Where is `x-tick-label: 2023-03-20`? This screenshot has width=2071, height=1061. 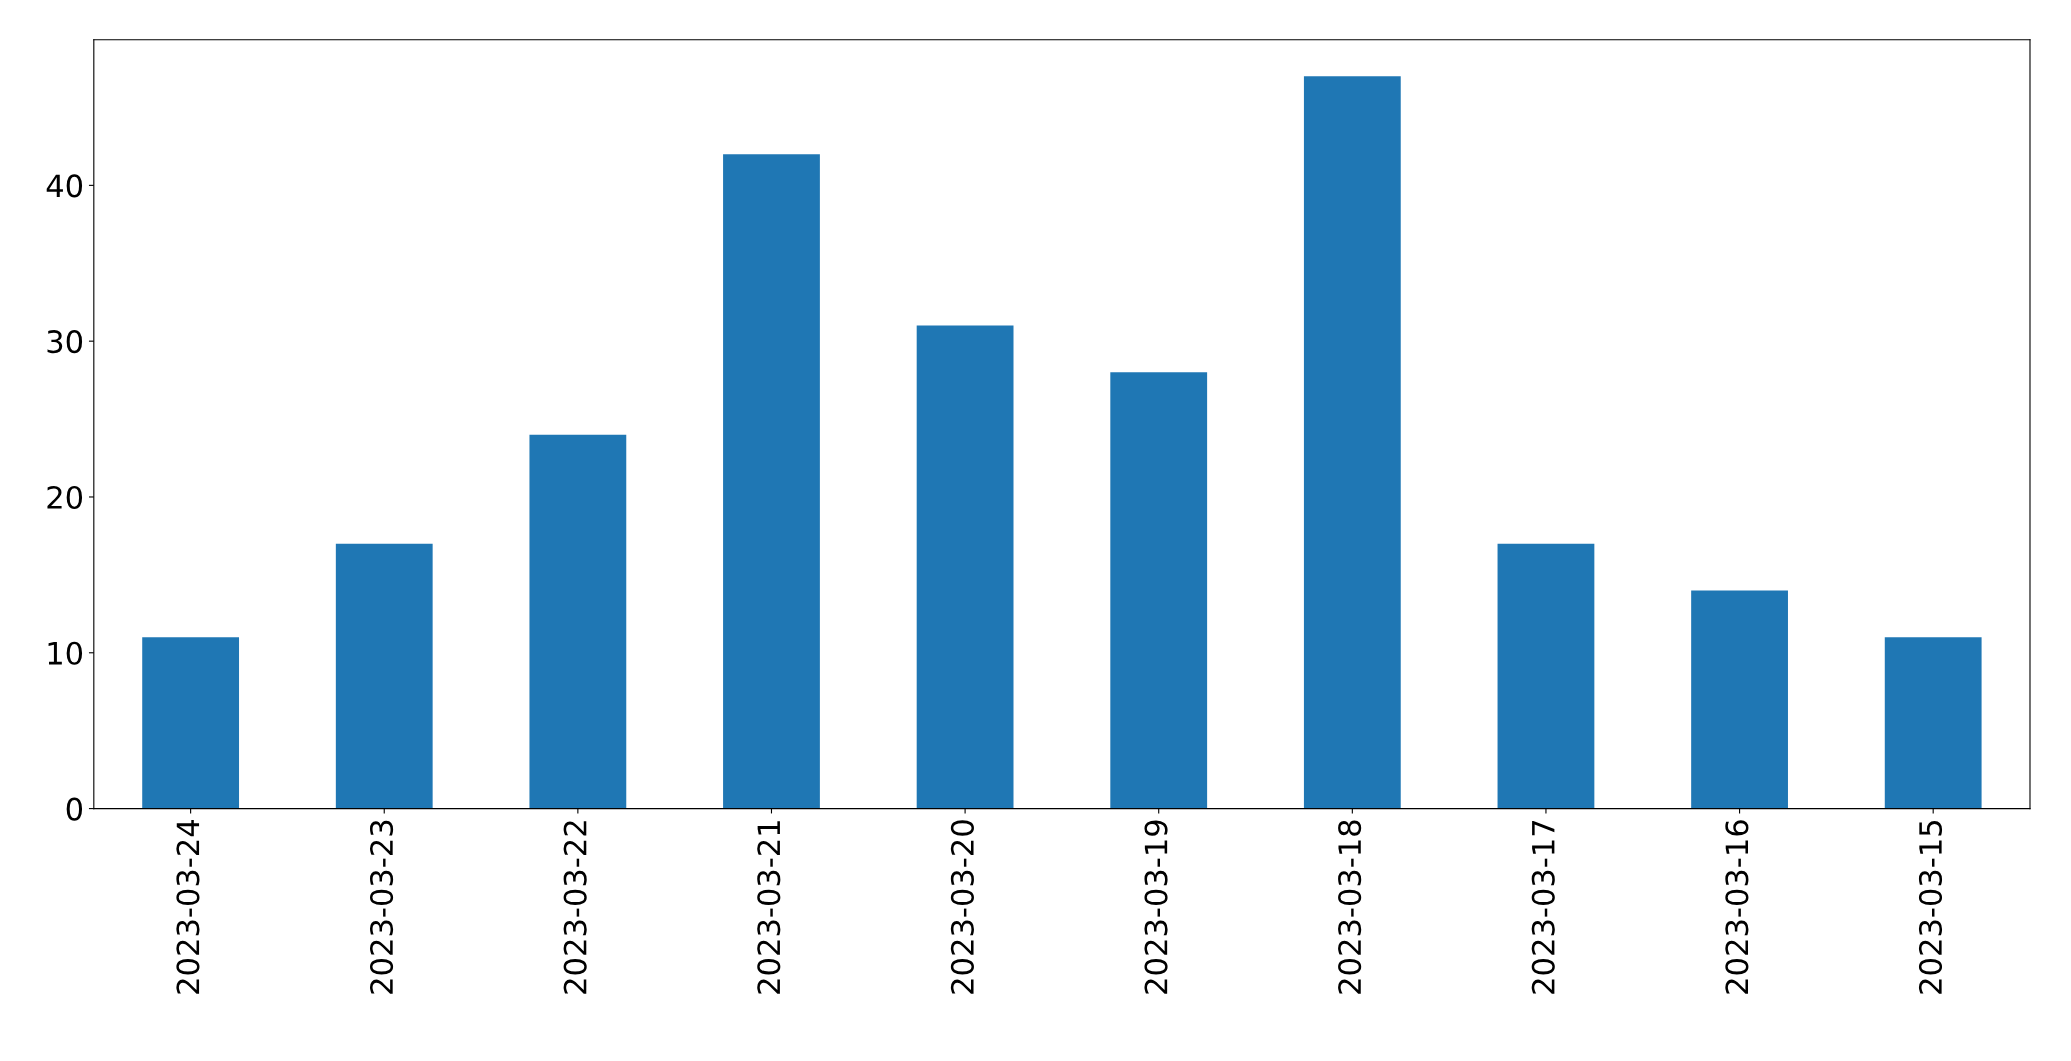 x-tick-label: 2023-03-20 is located at coordinates (962, 907).